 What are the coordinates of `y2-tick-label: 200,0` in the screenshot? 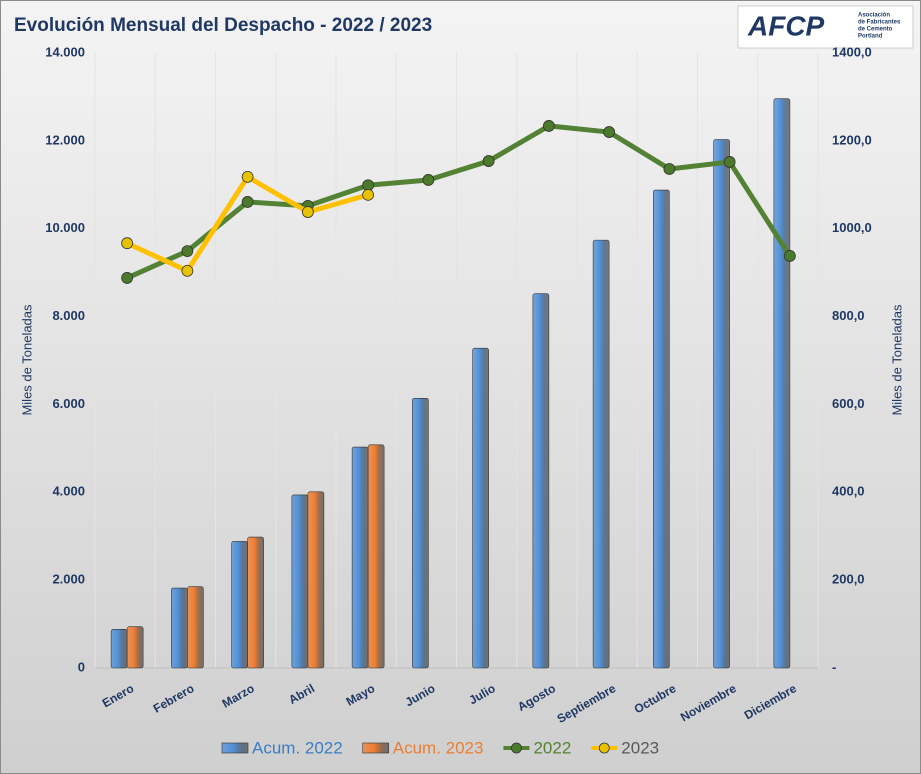 It's located at (848, 579).